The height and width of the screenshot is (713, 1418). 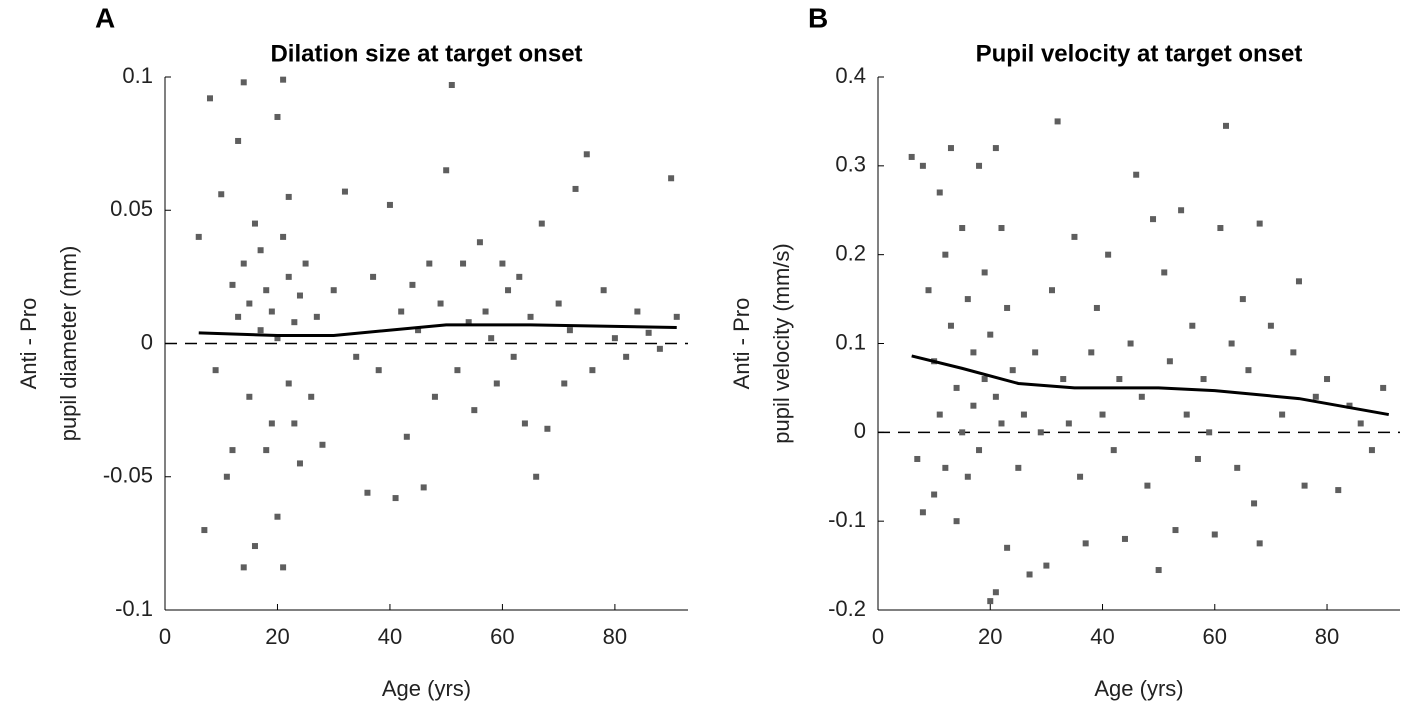 What do you see at coordinates (615, 636) in the screenshot?
I see `x-tick-label: 80` at bounding box center [615, 636].